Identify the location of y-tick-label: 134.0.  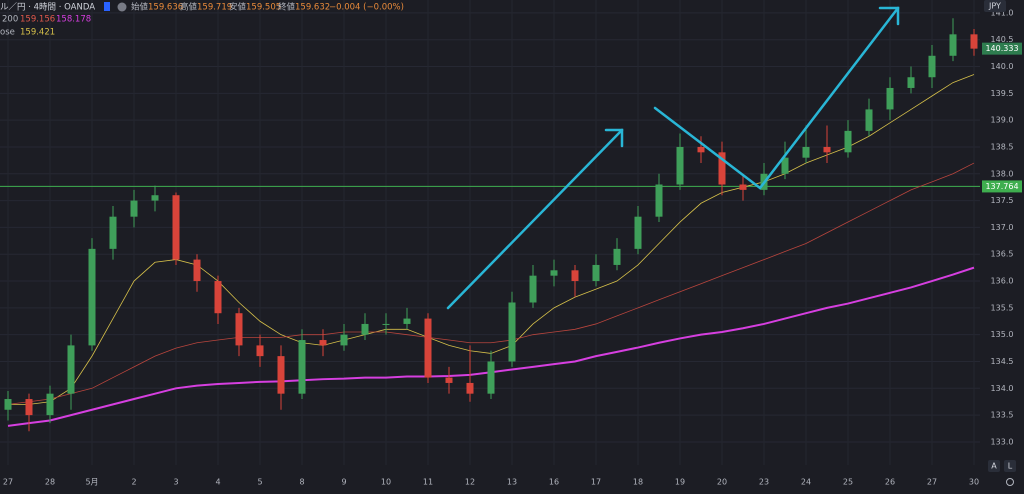
(1002, 388).